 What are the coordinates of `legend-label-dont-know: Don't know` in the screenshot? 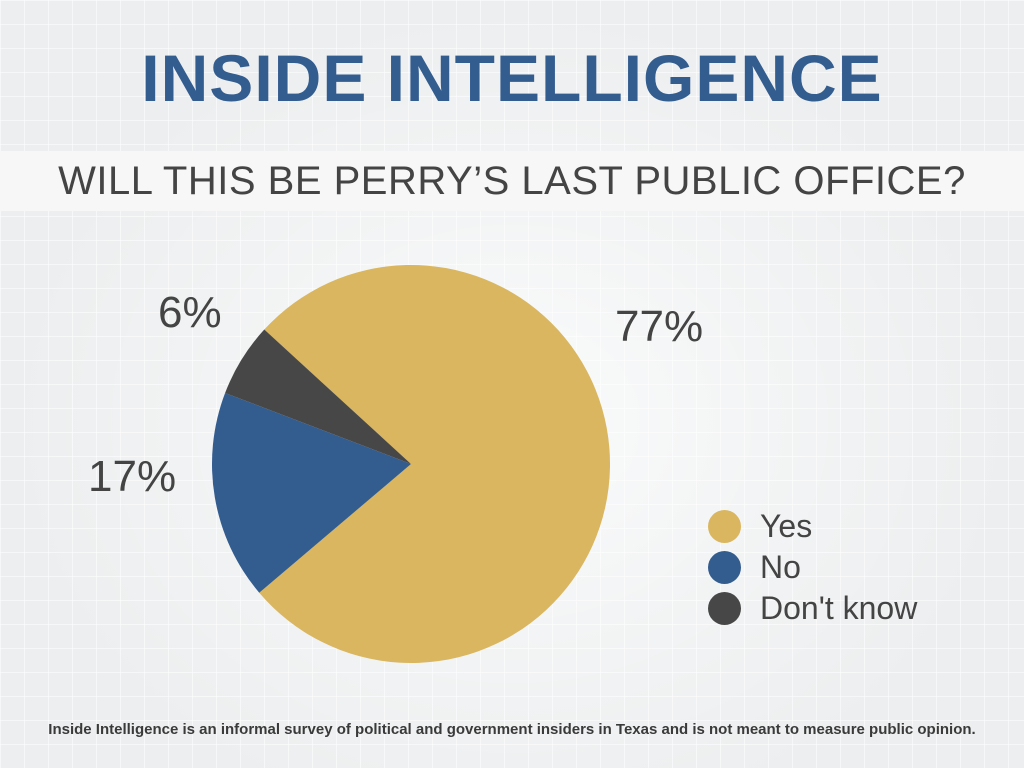 It's located at (839, 608).